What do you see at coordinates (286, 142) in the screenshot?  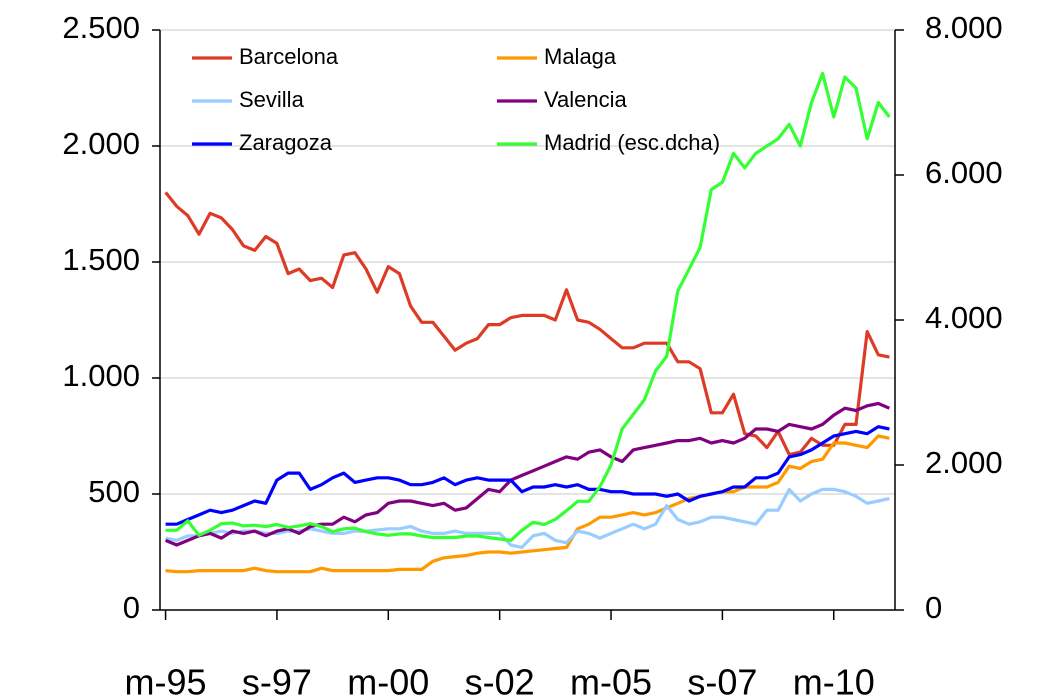 I see `legend-label: Zaragoza` at bounding box center [286, 142].